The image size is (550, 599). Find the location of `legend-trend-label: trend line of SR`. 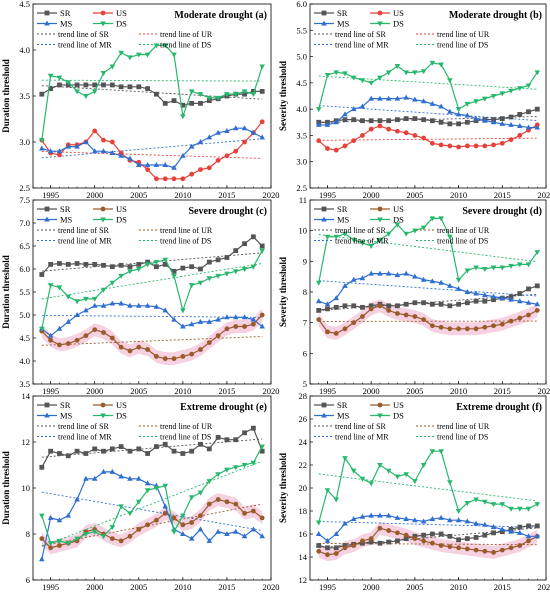

legend-trend-label: trend line of SR is located at coordinates (361, 34).